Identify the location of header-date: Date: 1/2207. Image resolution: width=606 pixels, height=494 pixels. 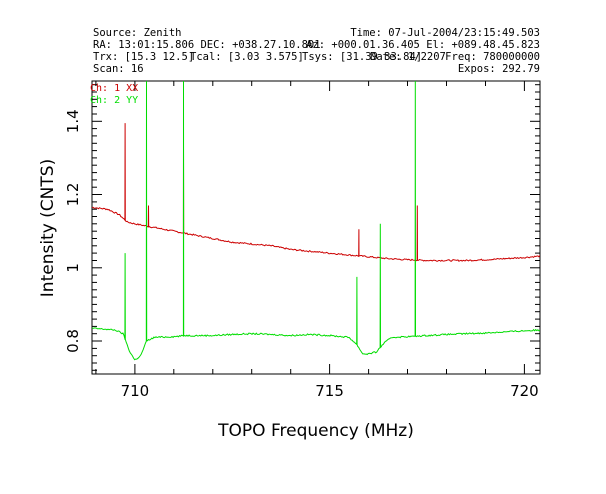
(408, 57).